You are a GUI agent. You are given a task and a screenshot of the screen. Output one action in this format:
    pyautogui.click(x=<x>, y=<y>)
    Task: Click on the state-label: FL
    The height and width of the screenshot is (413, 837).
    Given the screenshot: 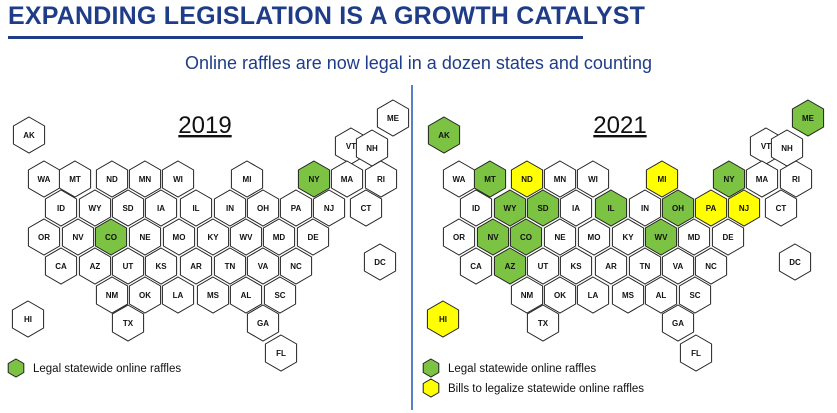 What is the action you would take?
    pyautogui.click(x=281, y=353)
    